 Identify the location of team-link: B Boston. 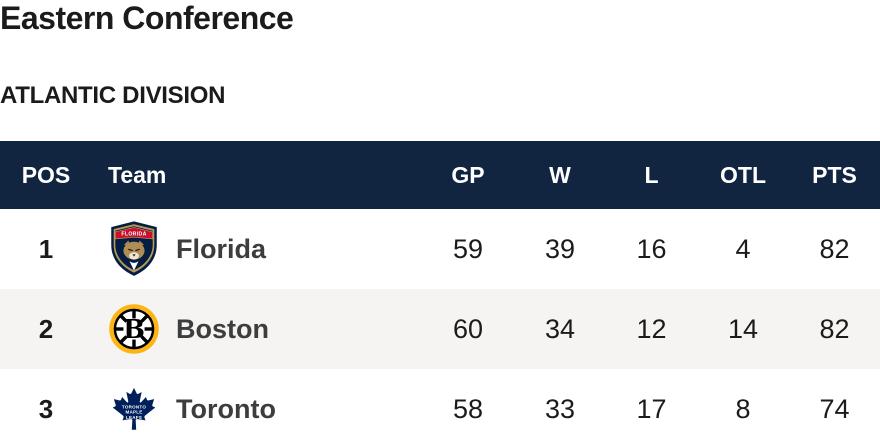
(257, 329).